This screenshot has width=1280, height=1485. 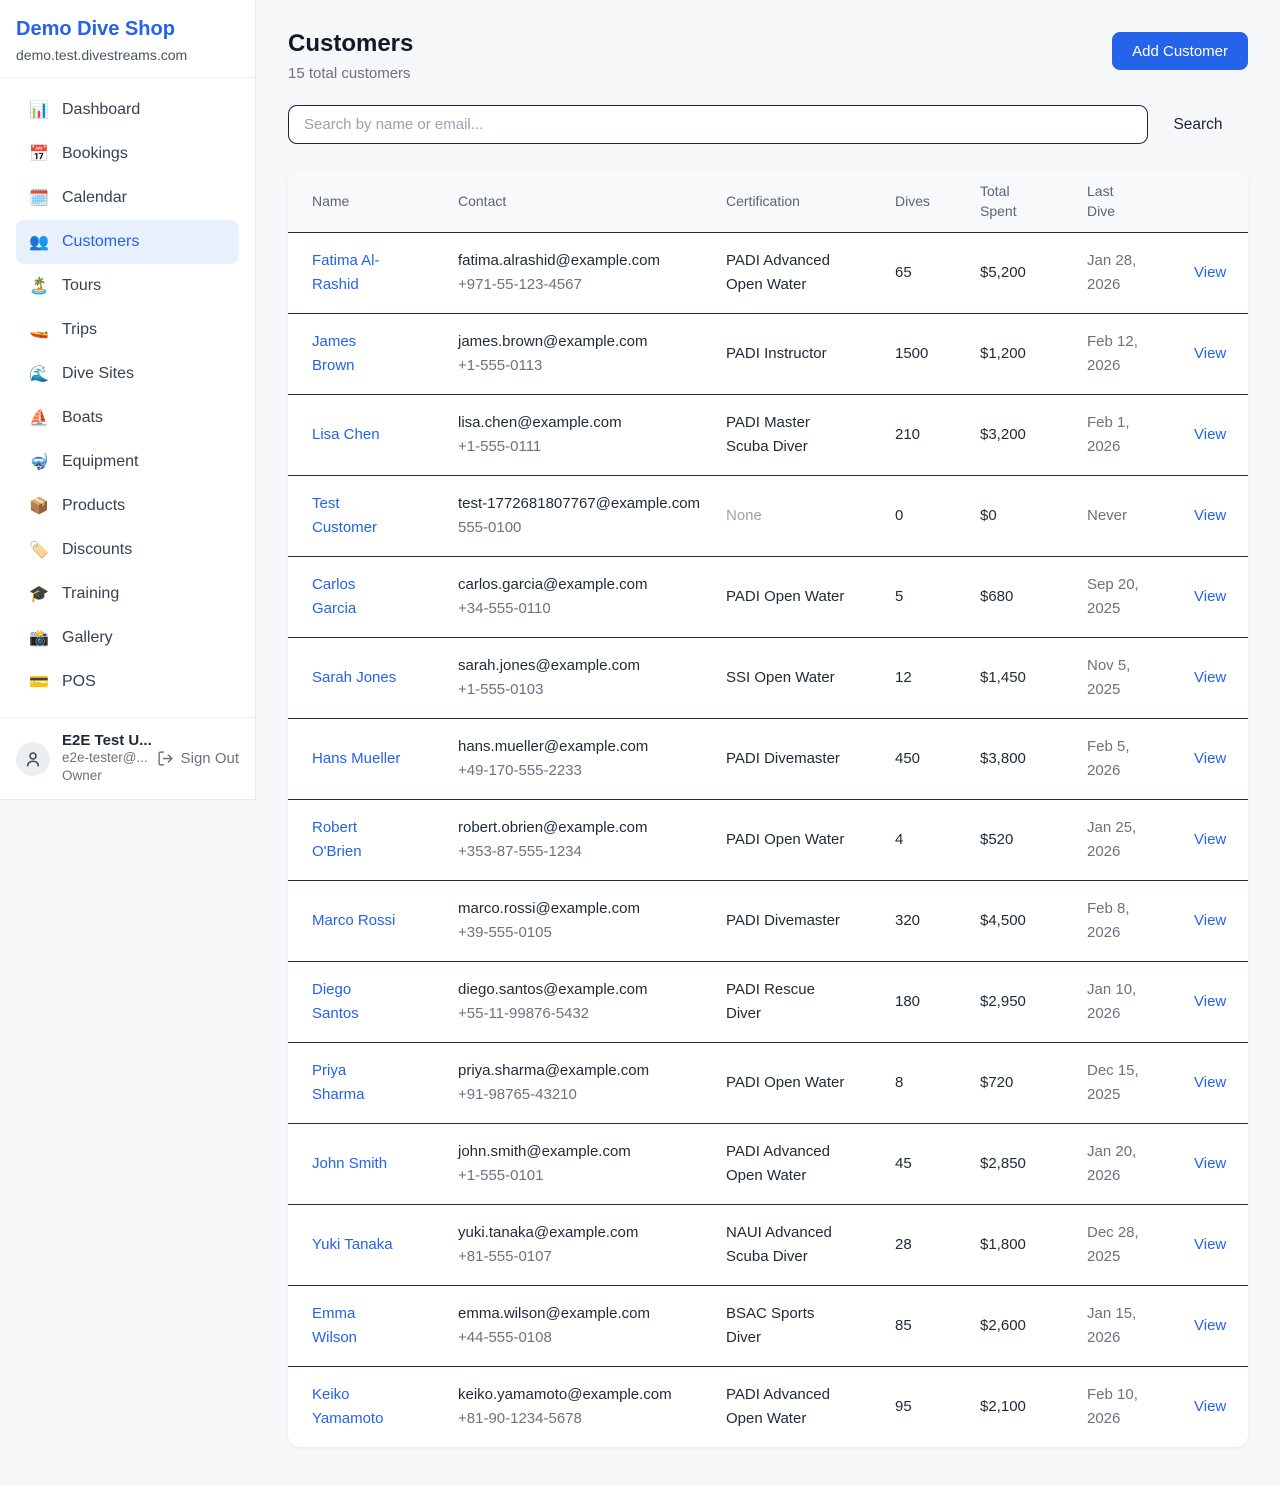 I want to click on customer-phone: +1-555-0113, so click(x=500, y=365).